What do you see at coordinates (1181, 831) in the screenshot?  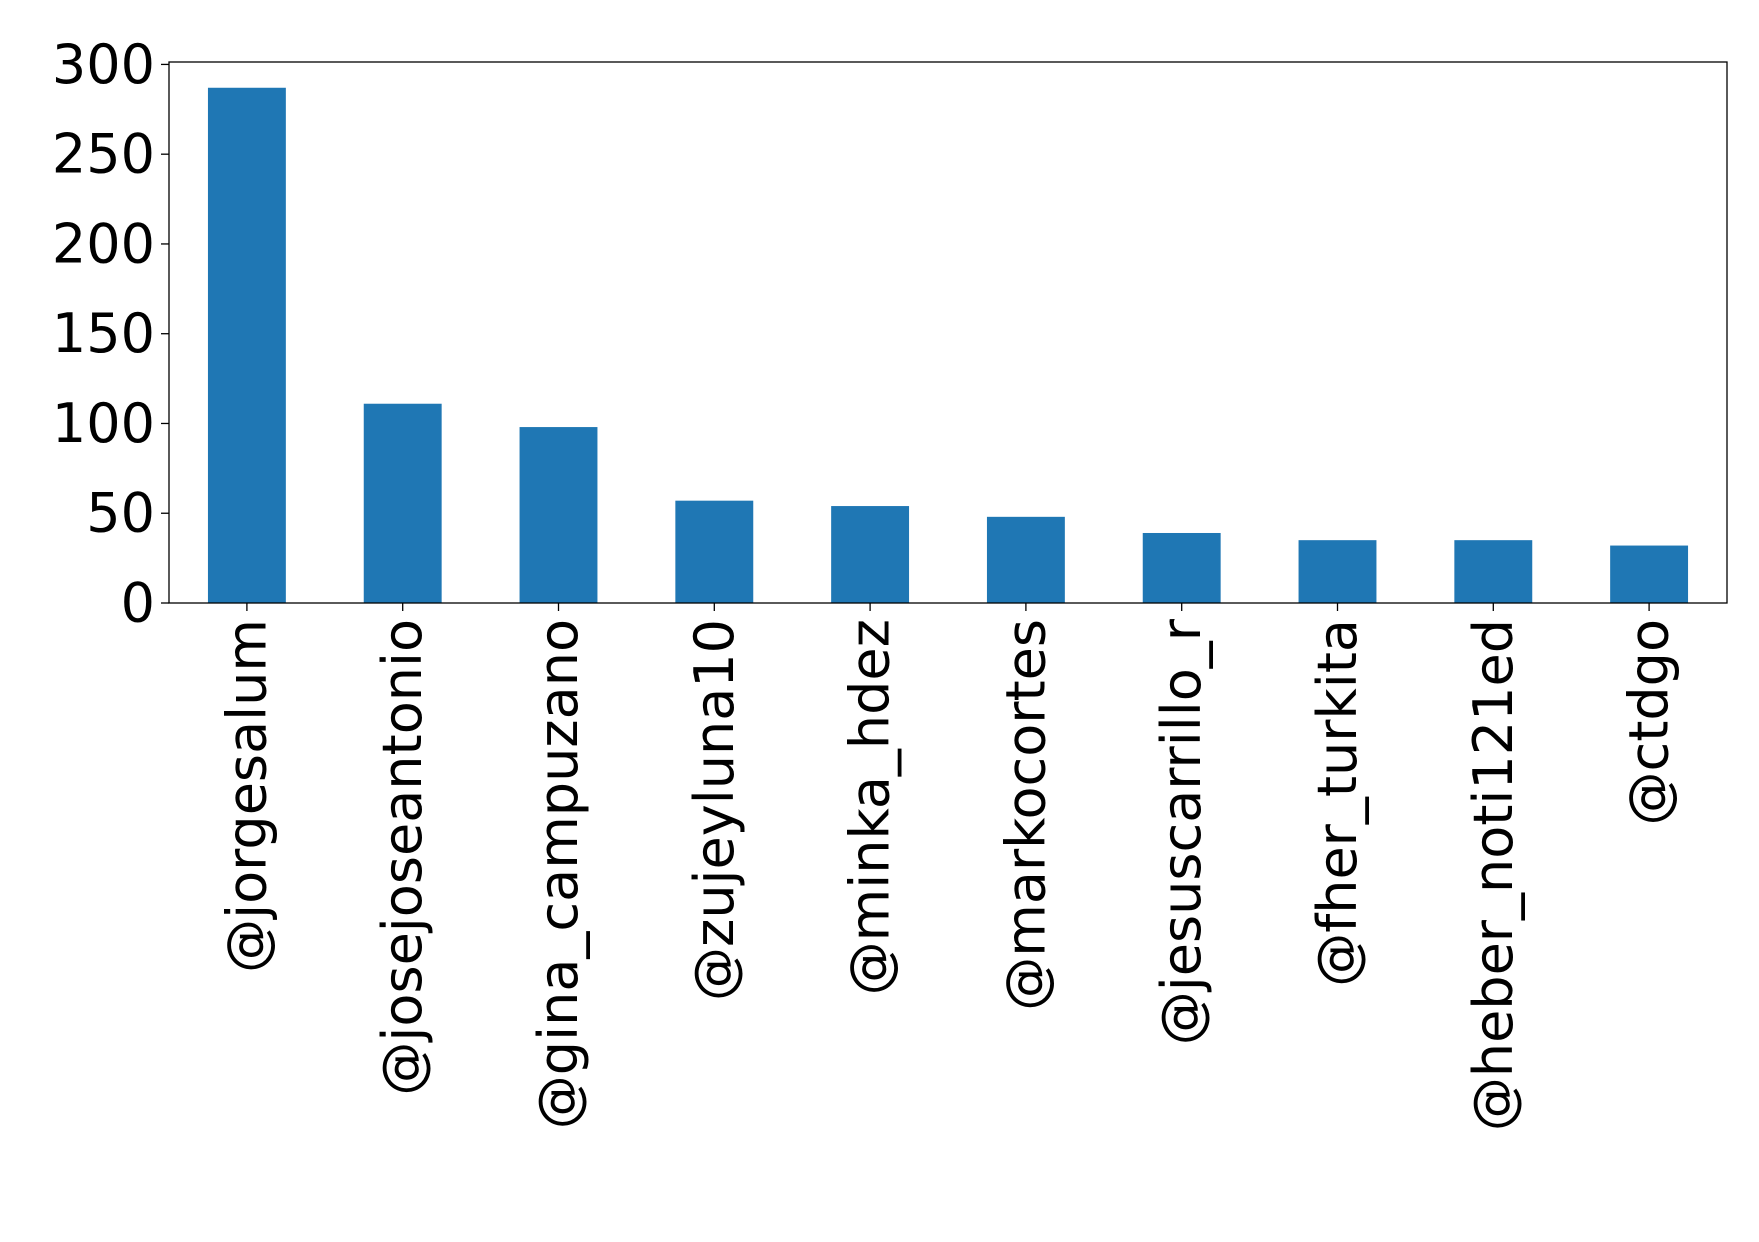 I see `x-tick-label: @jesuscarrillo_r` at bounding box center [1181, 831].